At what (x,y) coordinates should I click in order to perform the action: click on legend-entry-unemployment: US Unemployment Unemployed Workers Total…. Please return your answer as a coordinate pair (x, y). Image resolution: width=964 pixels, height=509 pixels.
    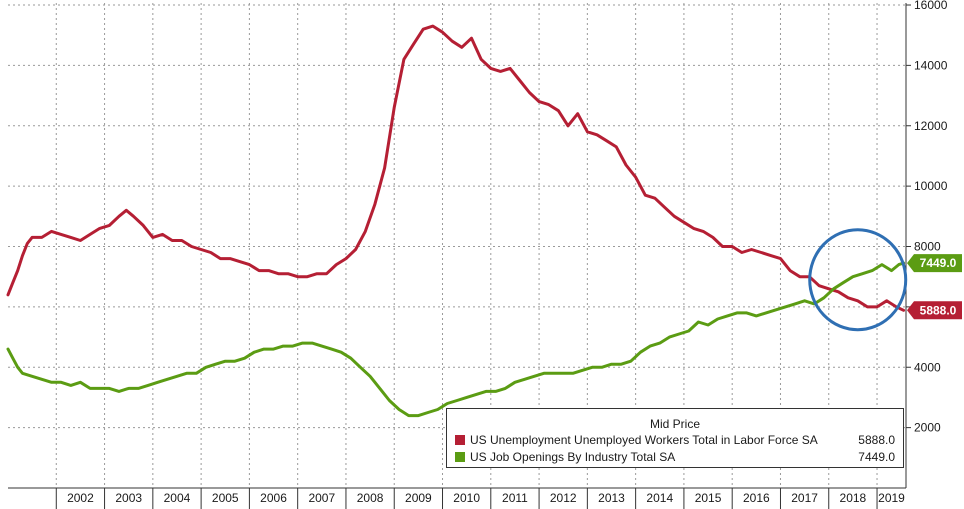
    Looking at the image, I should click on (675, 440).